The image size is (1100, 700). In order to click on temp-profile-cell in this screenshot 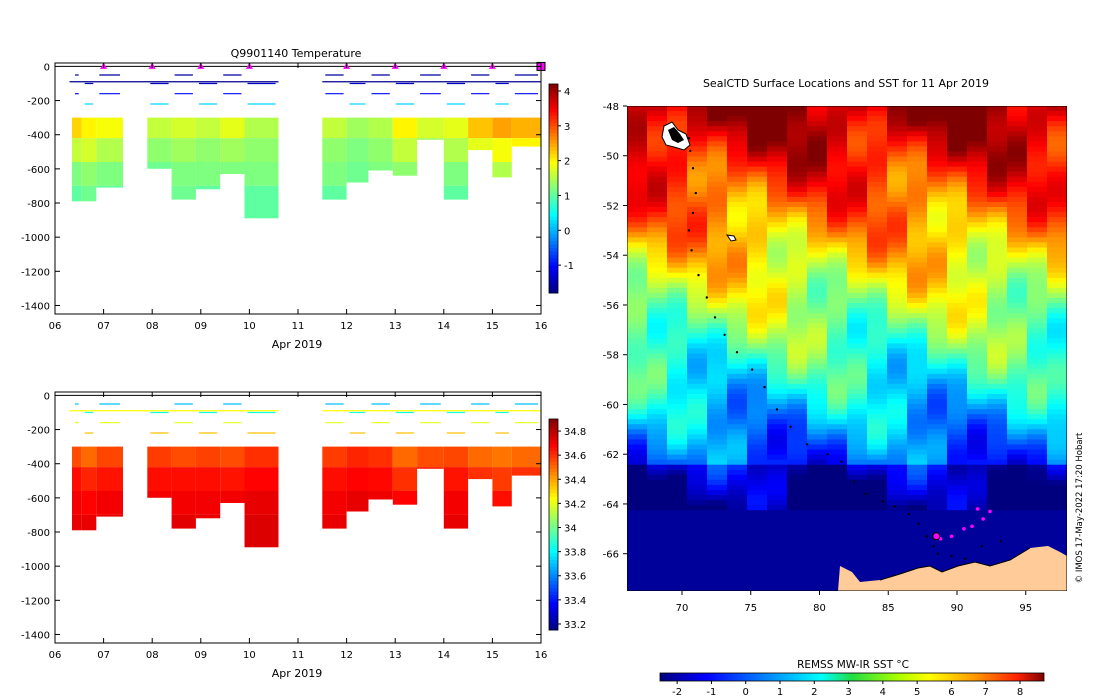, I will do `click(480, 128)`.